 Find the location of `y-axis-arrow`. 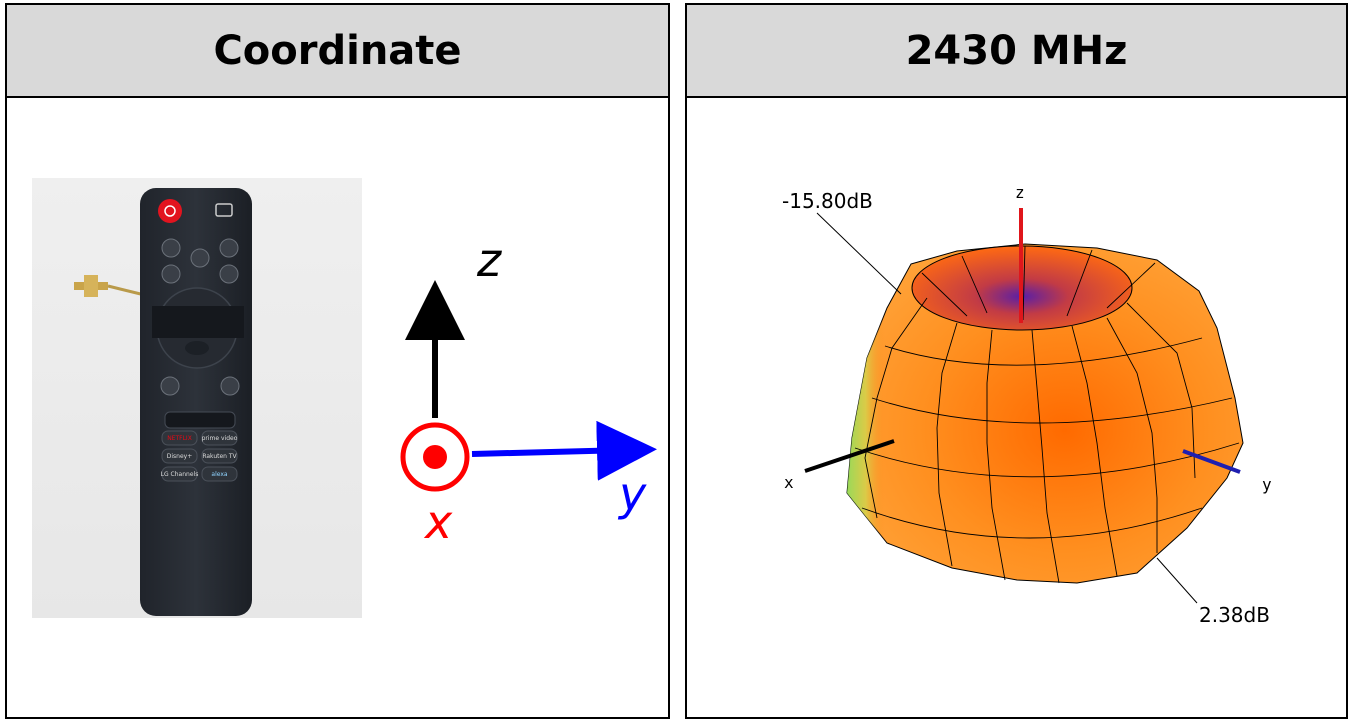

y-axis-arrow is located at coordinates (564, 450).